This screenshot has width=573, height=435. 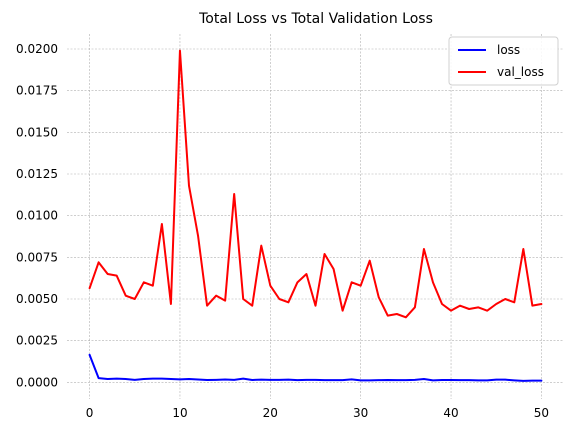 What do you see at coordinates (37, 49) in the screenshot?
I see `y-tick-label: 0.0200` at bounding box center [37, 49].